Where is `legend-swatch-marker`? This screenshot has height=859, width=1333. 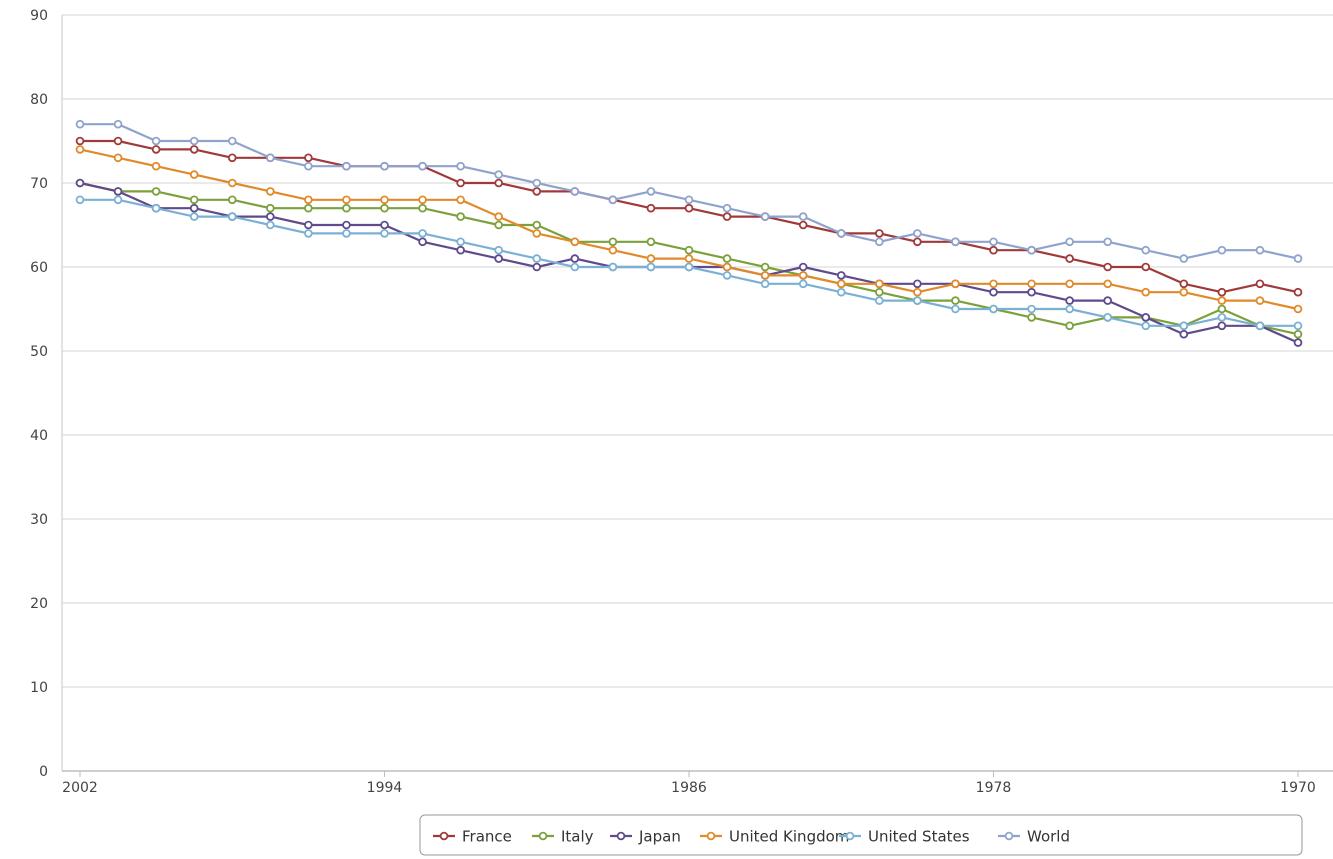
legend-swatch-marker is located at coordinates (621, 836).